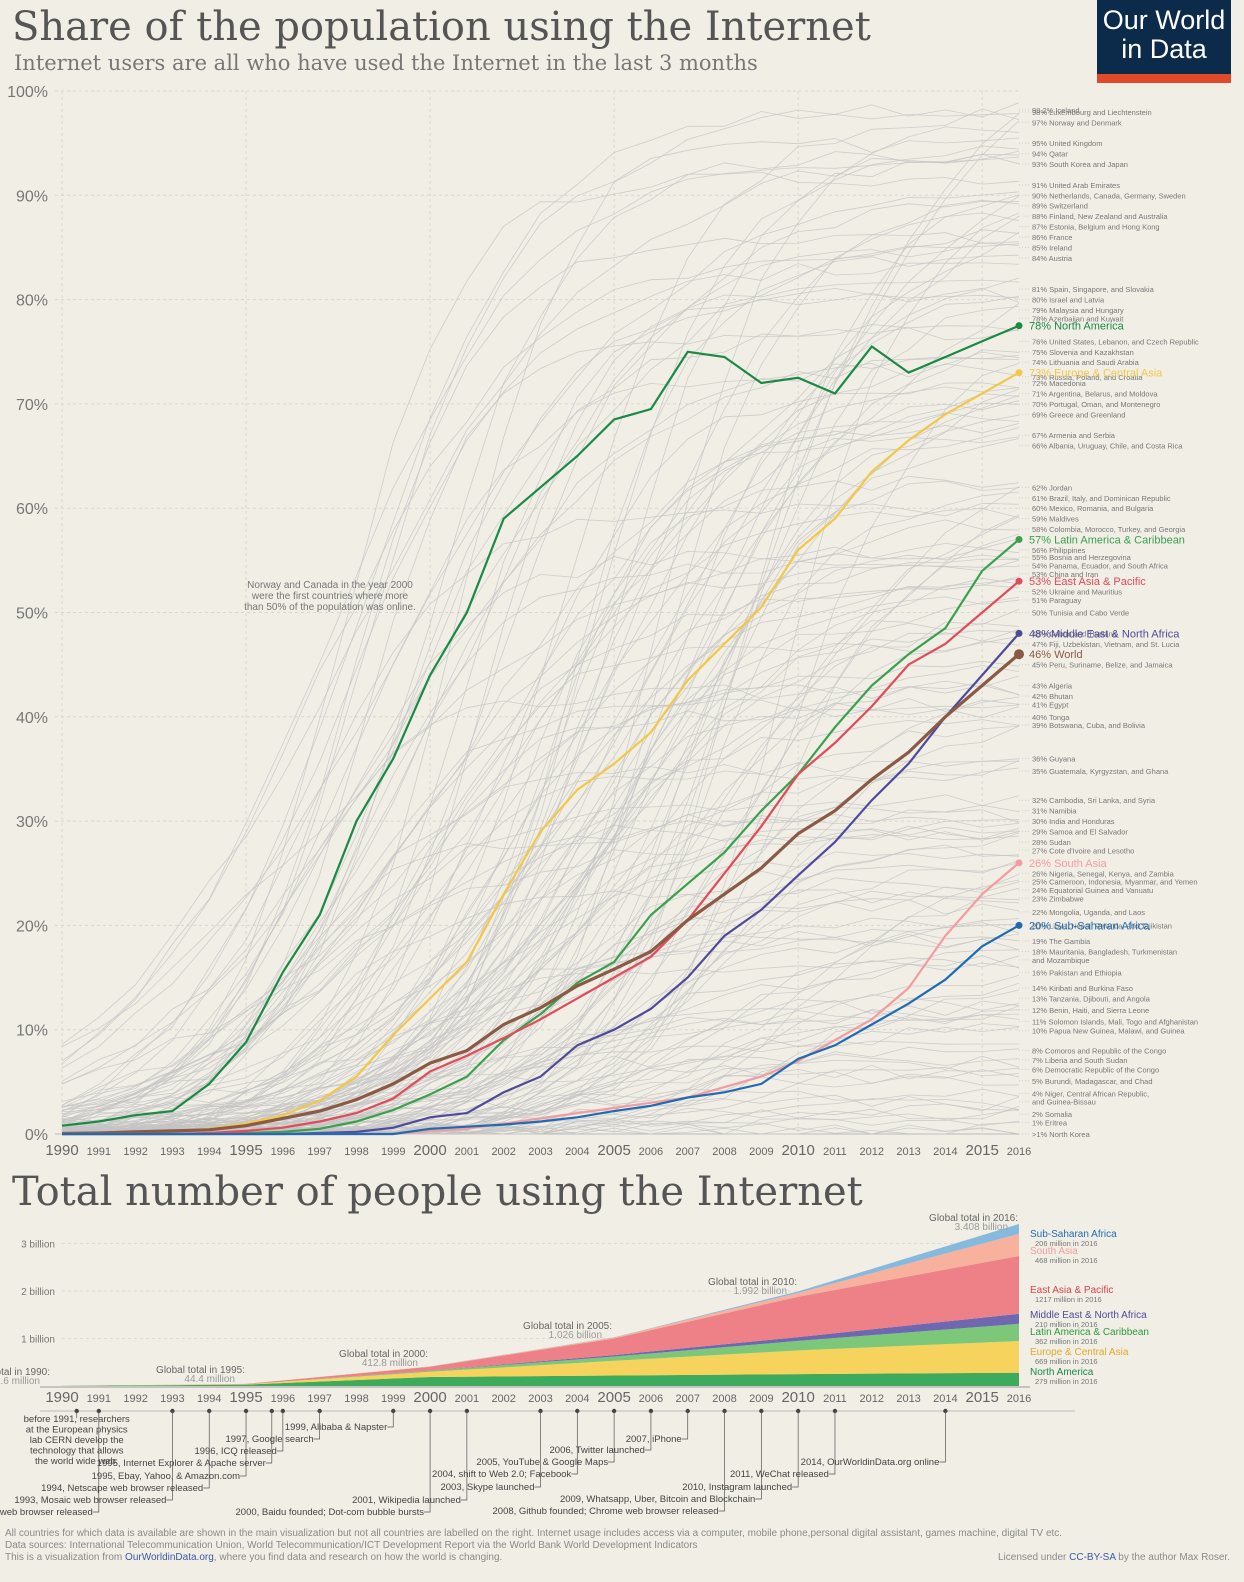 The height and width of the screenshot is (1582, 1244). I want to click on country-label: 16% Pakistan and Ethiopia, so click(1077, 972).